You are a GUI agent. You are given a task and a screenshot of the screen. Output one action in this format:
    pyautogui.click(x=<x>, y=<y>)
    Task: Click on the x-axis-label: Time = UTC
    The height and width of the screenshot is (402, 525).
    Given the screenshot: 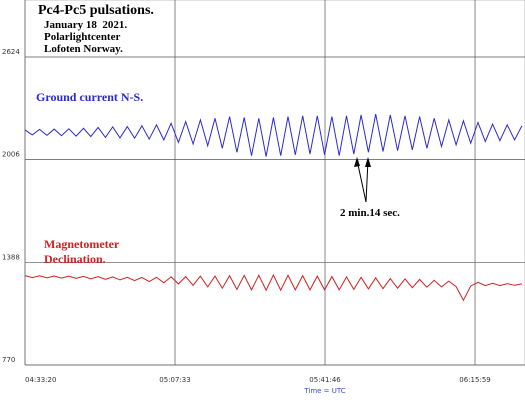 What is the action you would take?
    pyautogui.click(x=324, y=391)
    